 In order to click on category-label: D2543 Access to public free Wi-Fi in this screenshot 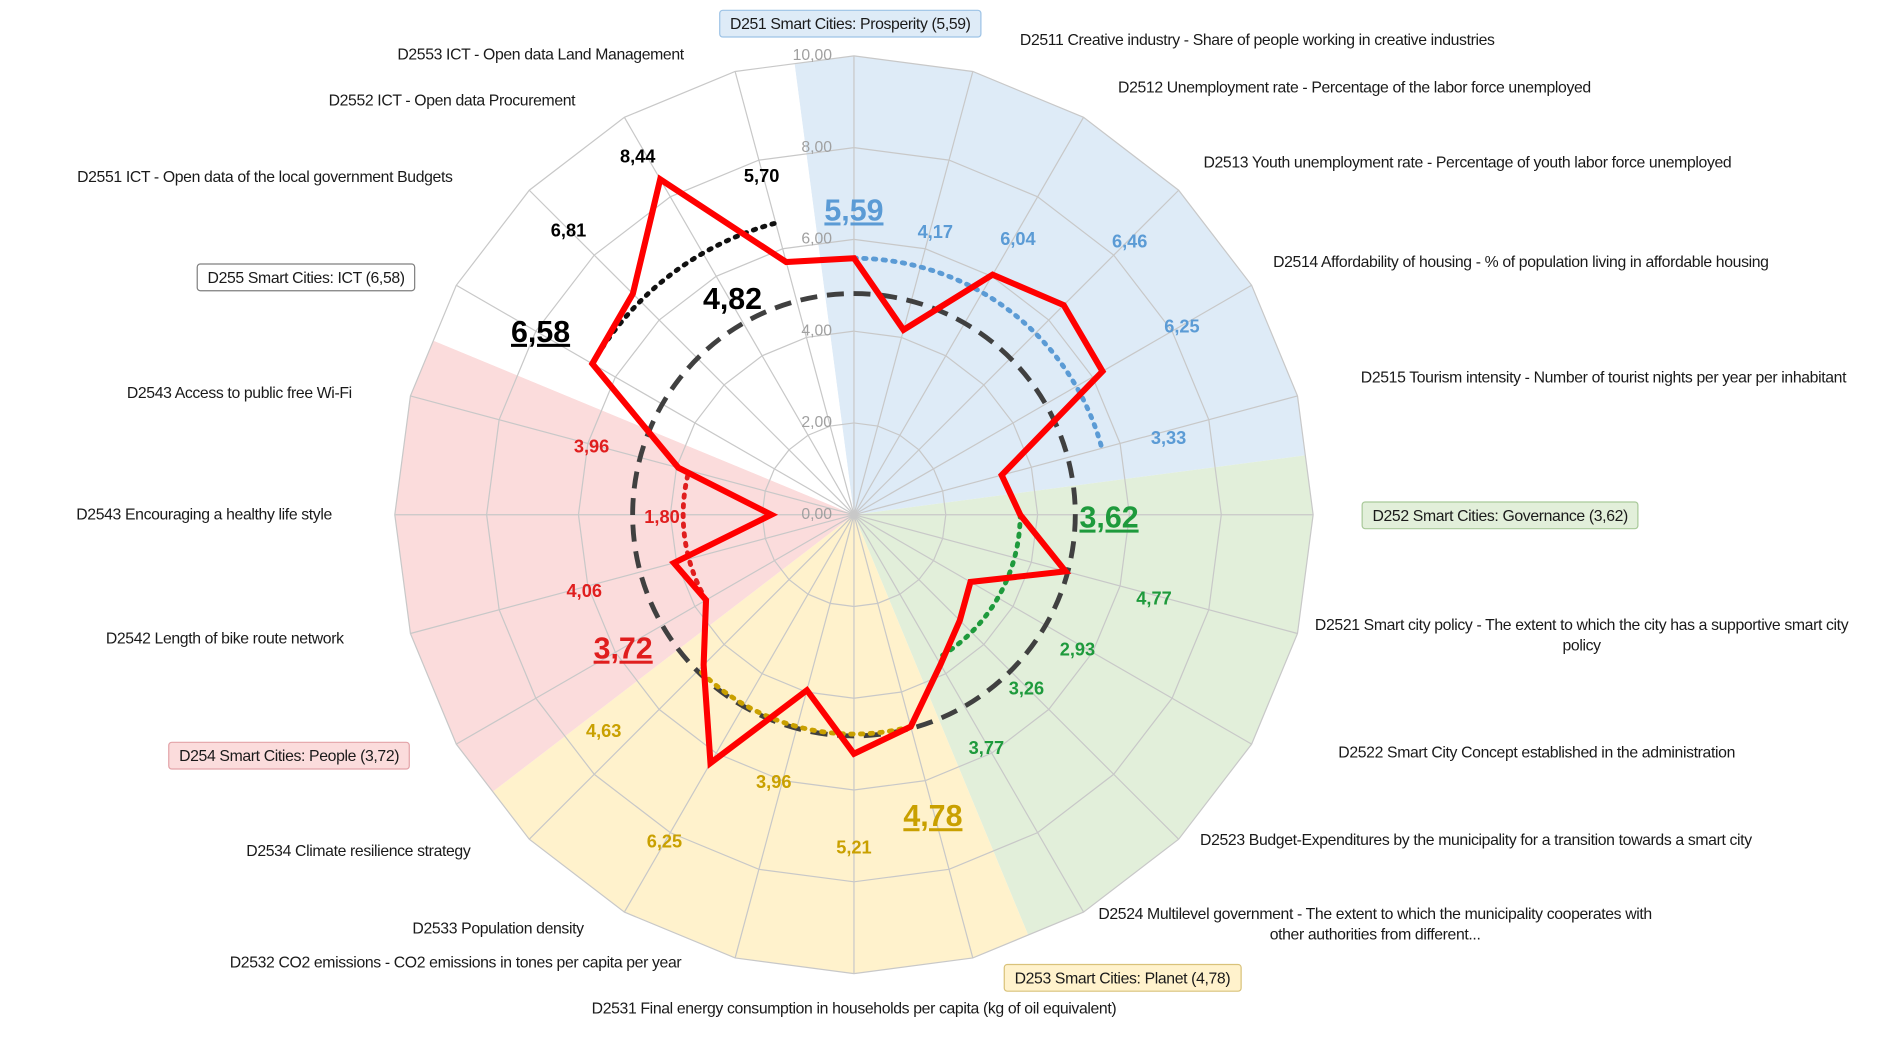, I will do `click(239, 392)`.